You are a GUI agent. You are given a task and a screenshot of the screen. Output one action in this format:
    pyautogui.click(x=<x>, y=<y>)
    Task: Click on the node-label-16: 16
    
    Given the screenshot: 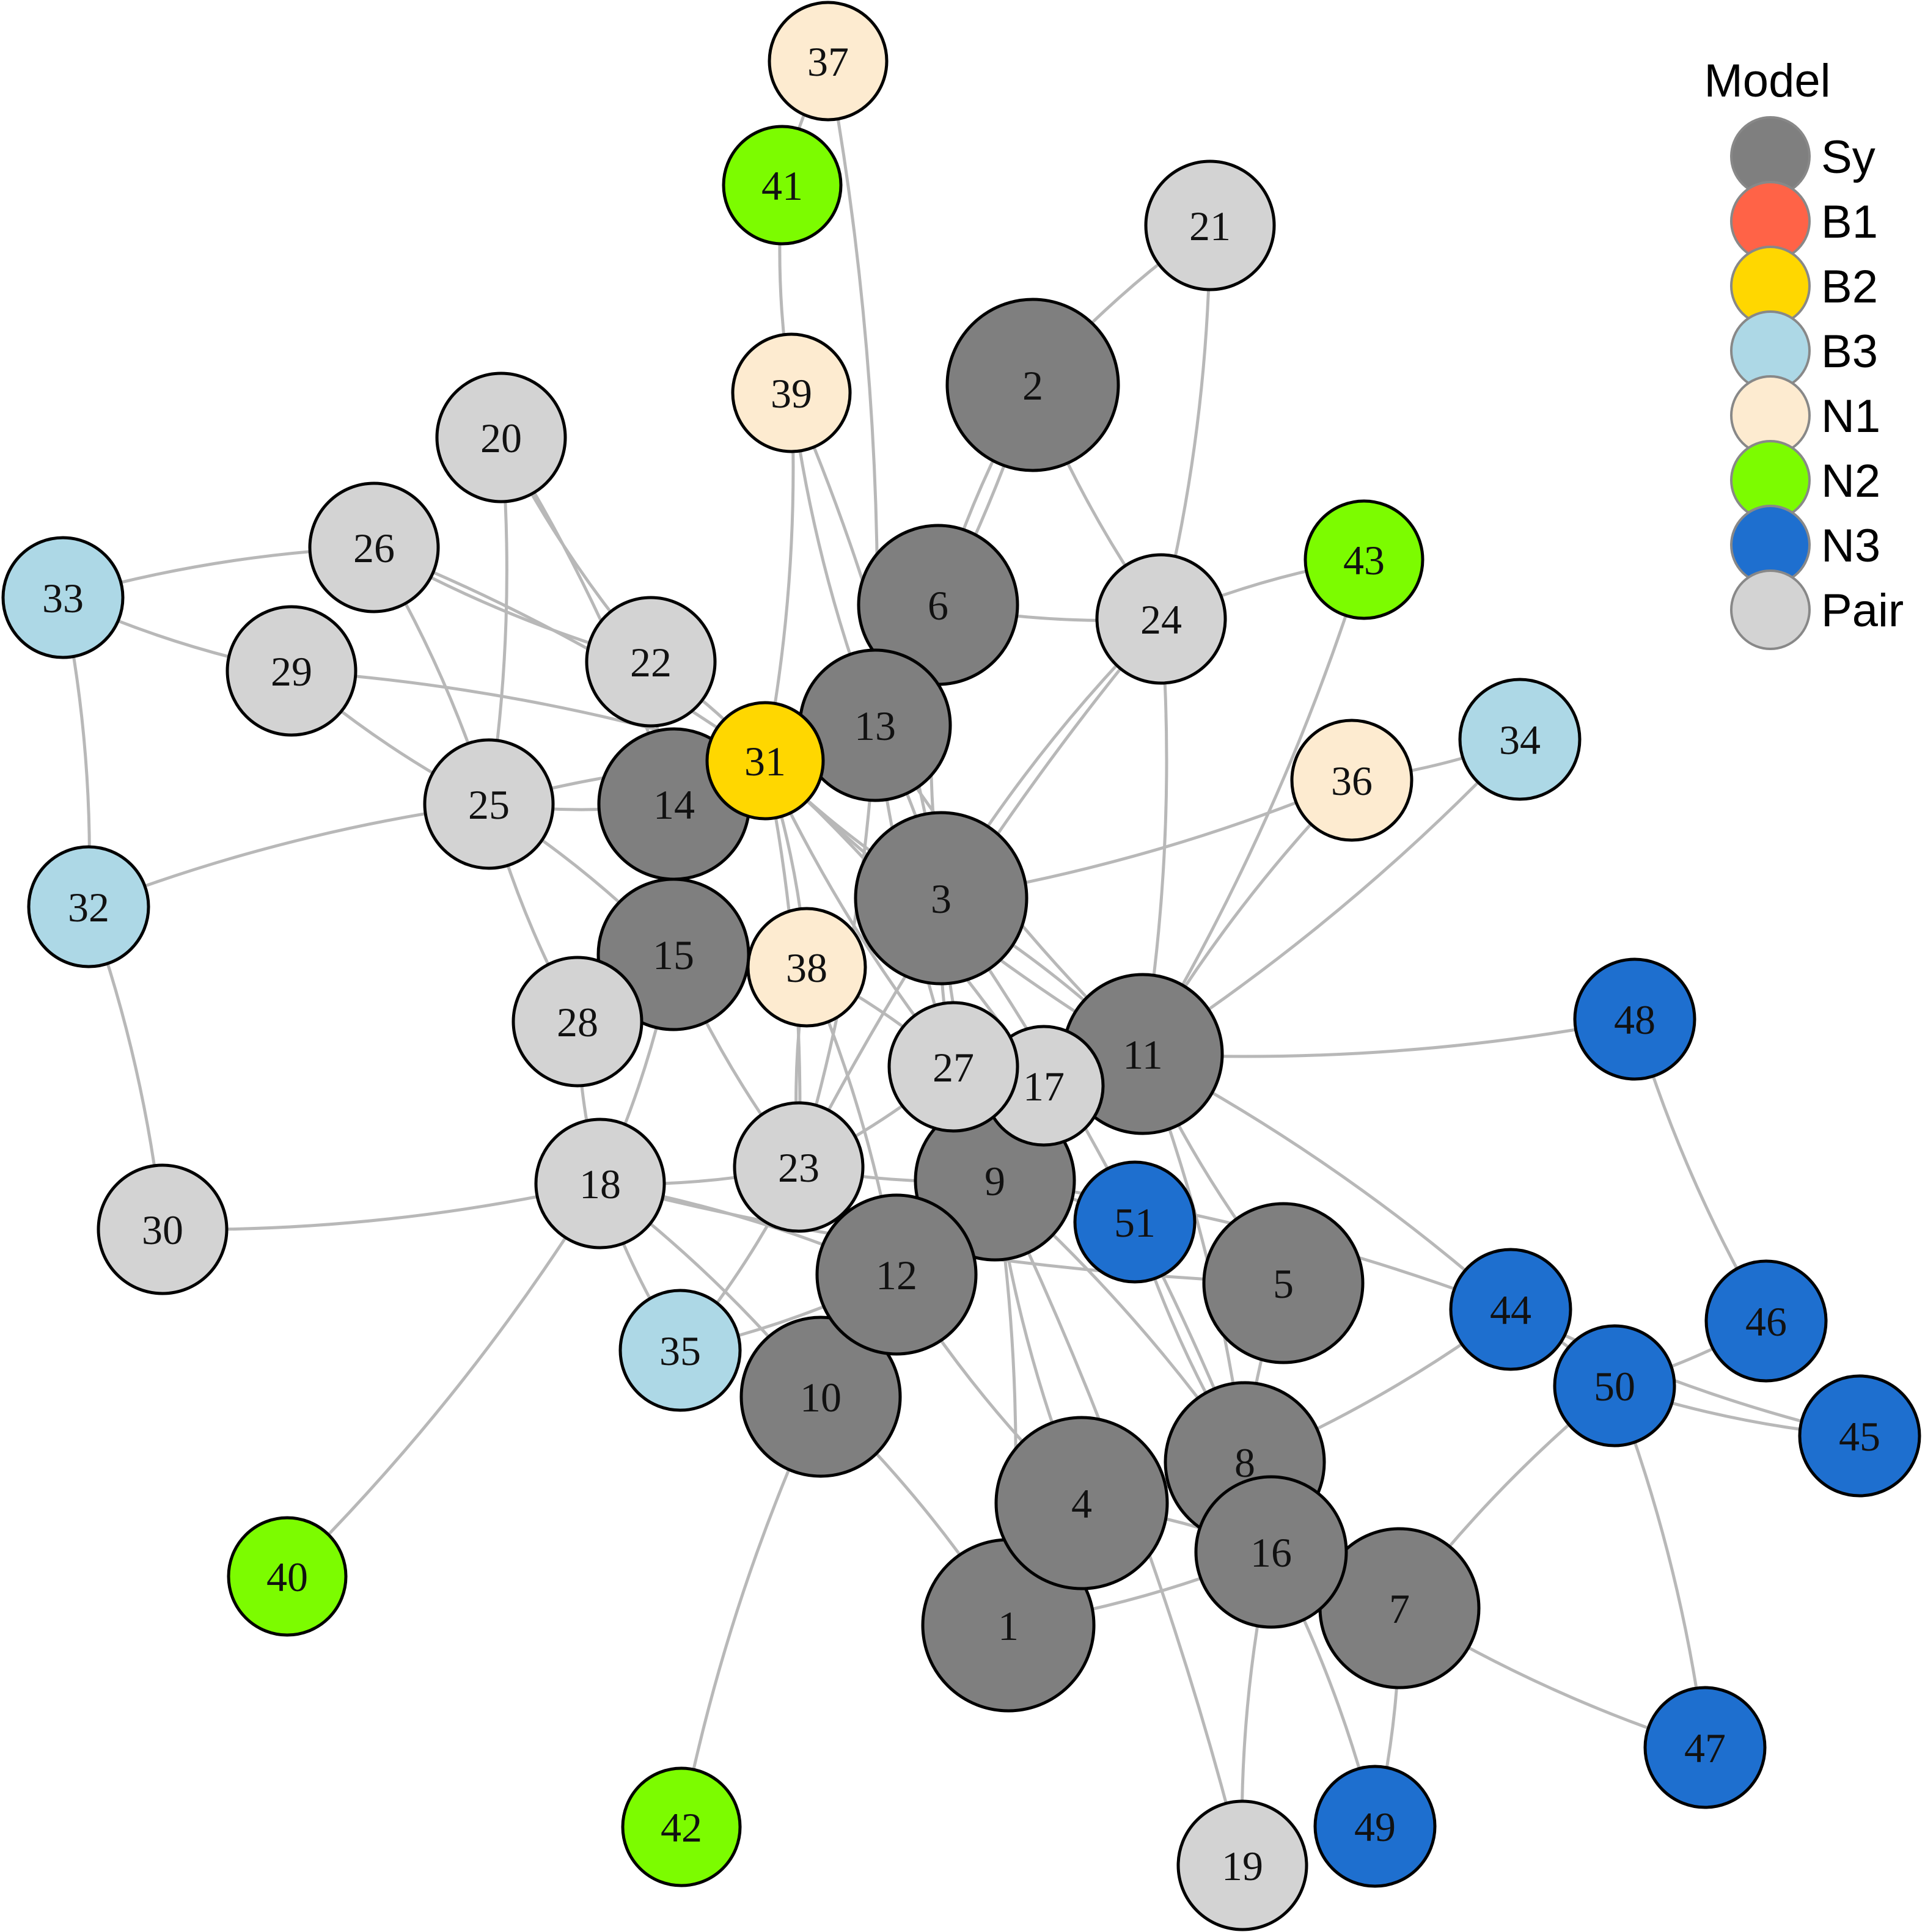 What is the action you would take?
    pyautogui.click(x=1271, y=1552)
    